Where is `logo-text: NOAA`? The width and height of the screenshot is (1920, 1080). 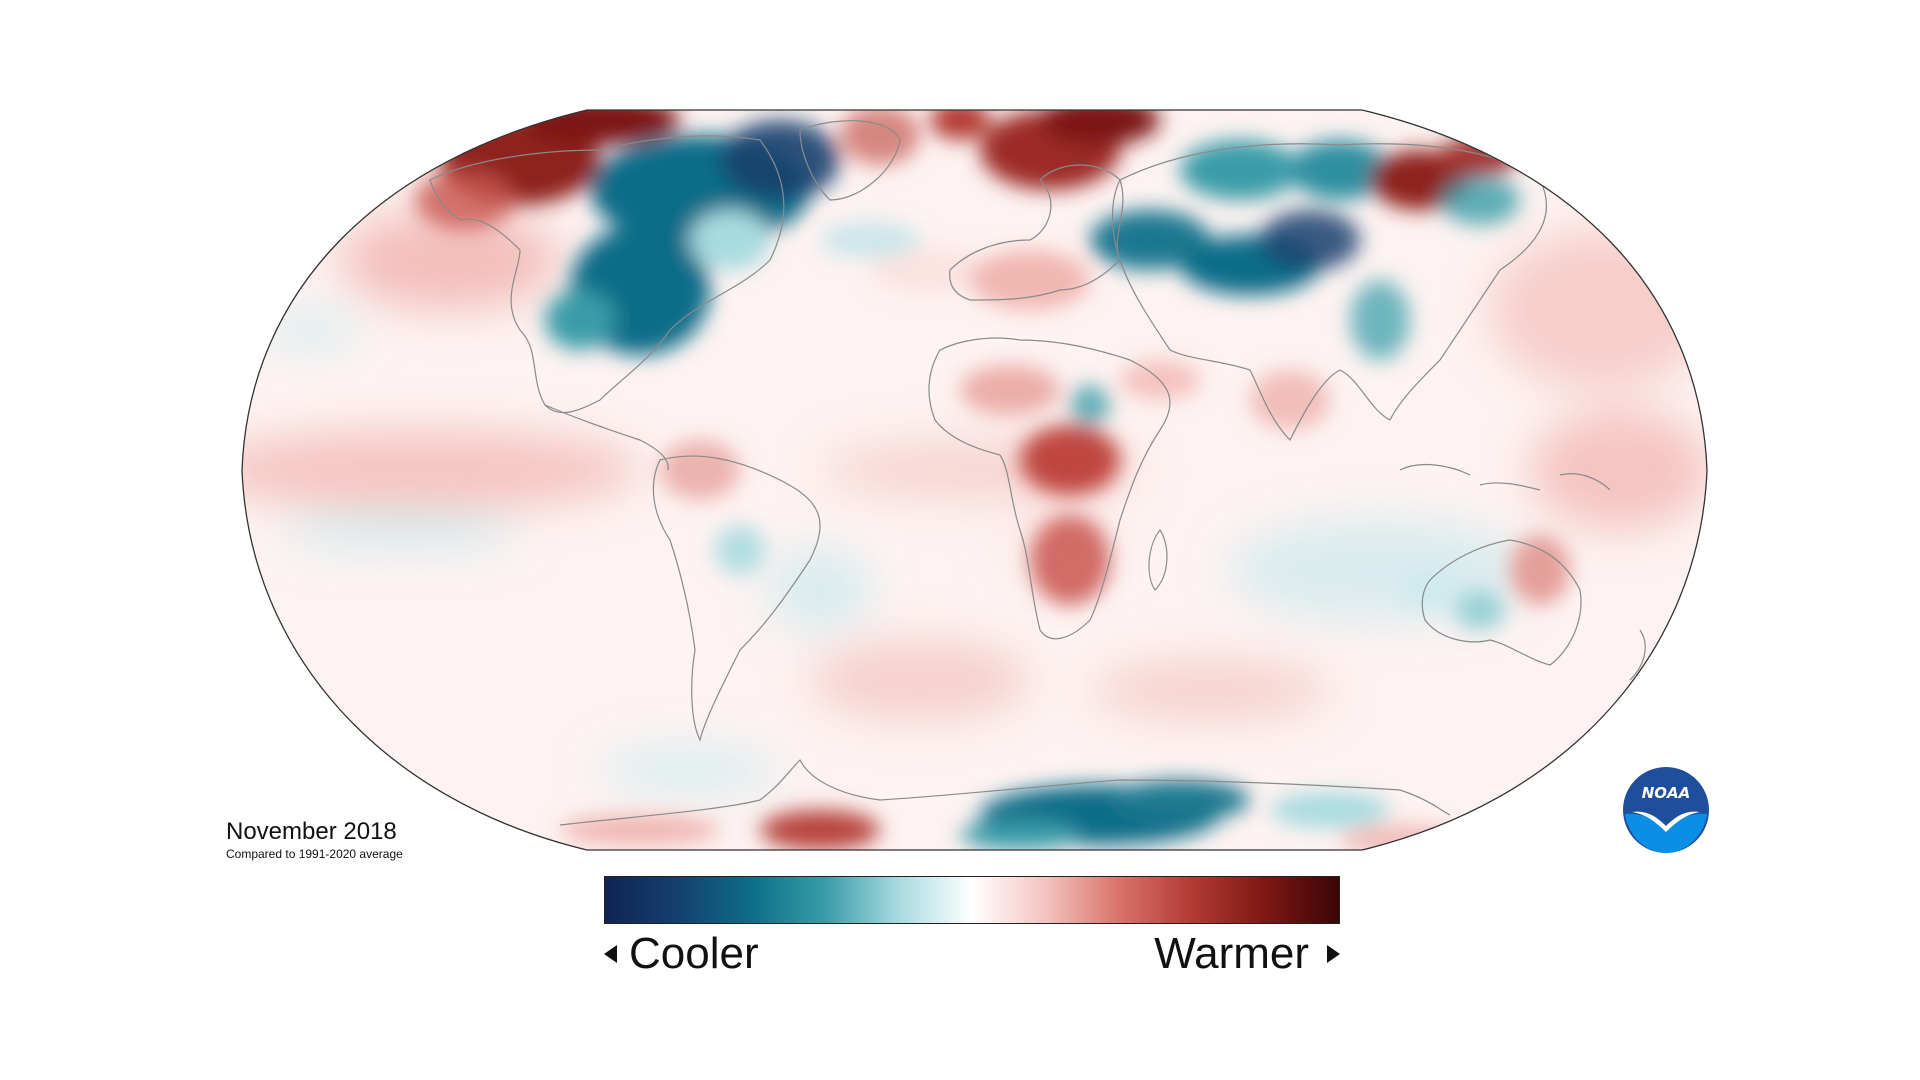 logo-text: NOAA is located at coordinates (1666, 793).